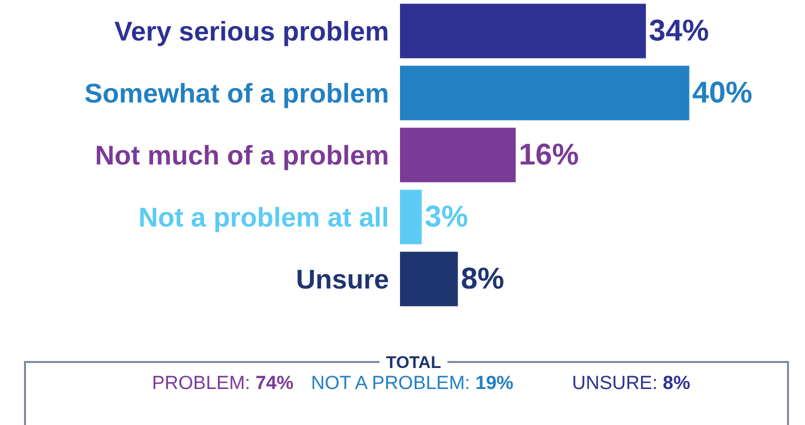 The width and height of the screenshot is (805, 425). Describe the element at coordinates (251, 31) in the screenshot. I see `y-tick-label: Very serious problem` at that location.